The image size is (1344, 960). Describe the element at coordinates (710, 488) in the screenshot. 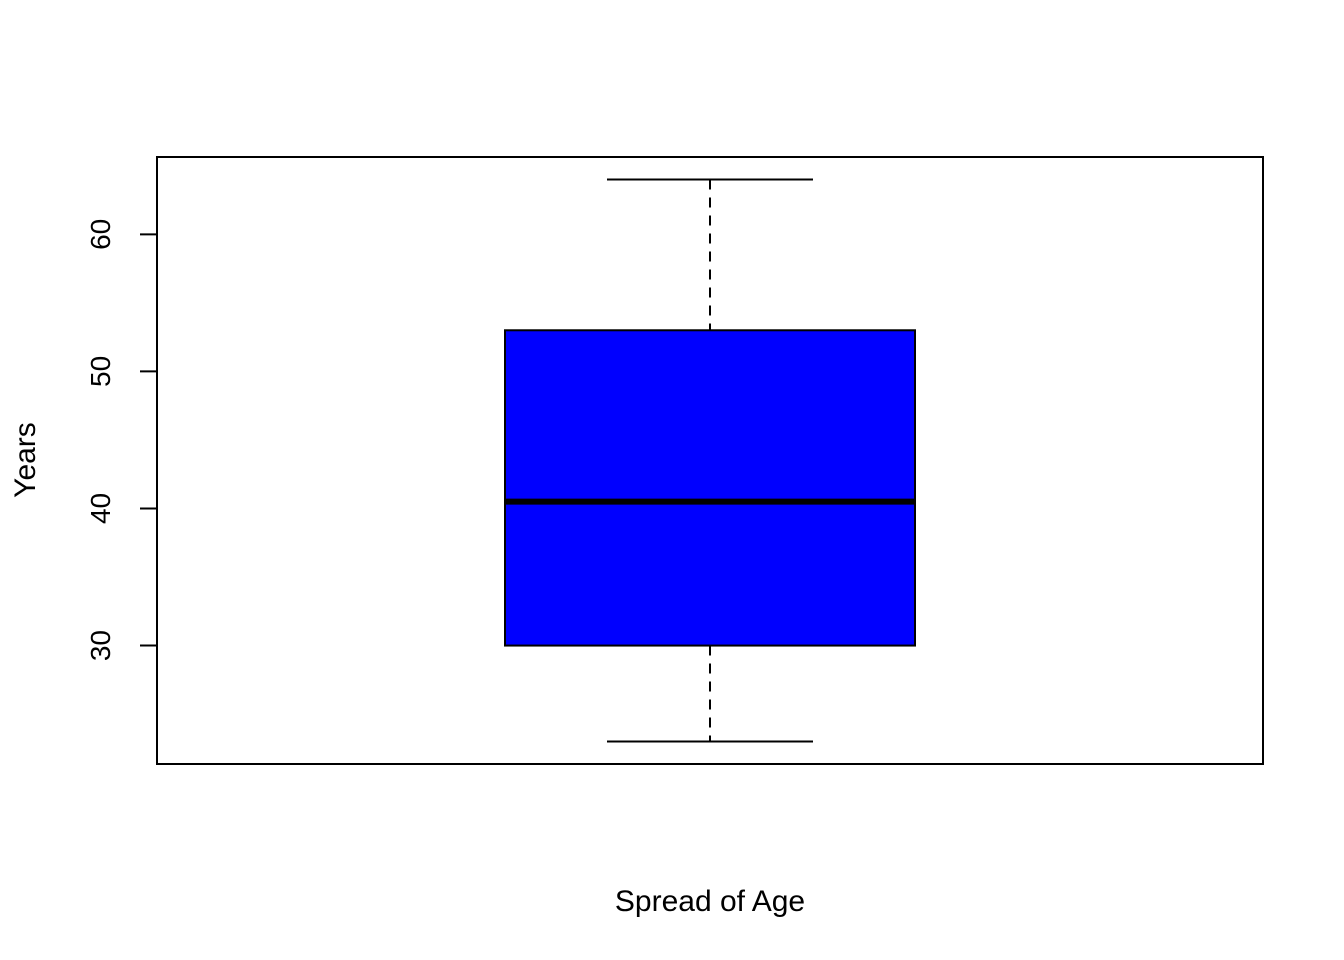

I see `interquartile-box` at that location.